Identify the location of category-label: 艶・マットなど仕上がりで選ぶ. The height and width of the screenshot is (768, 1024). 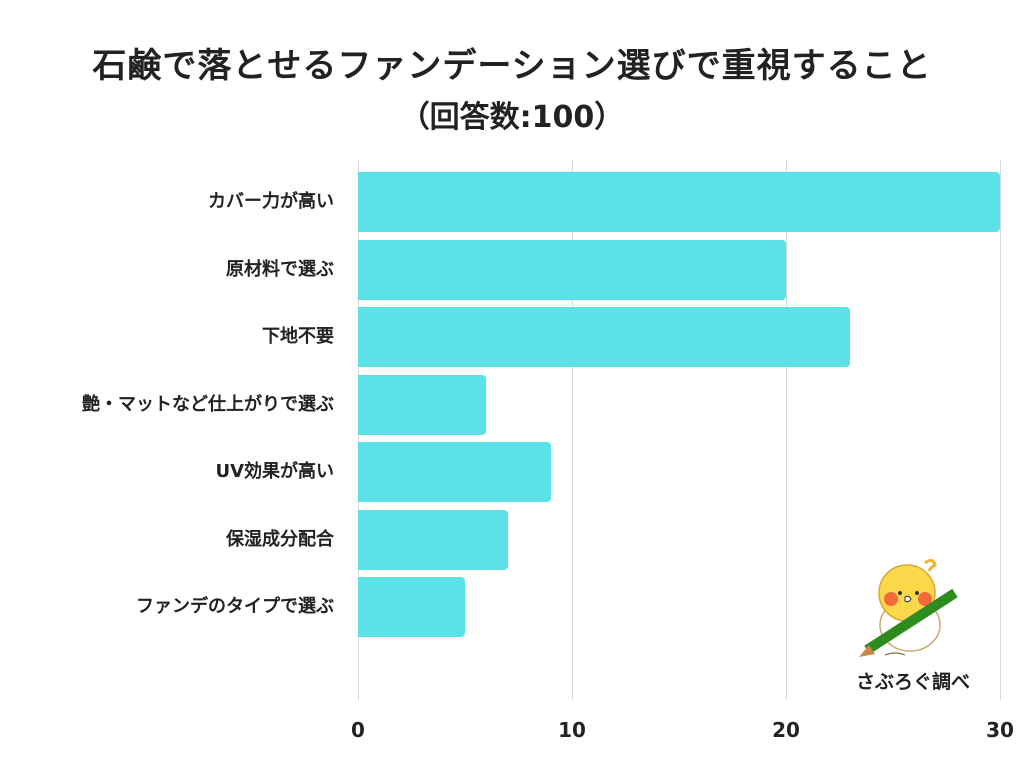
(208, 404).